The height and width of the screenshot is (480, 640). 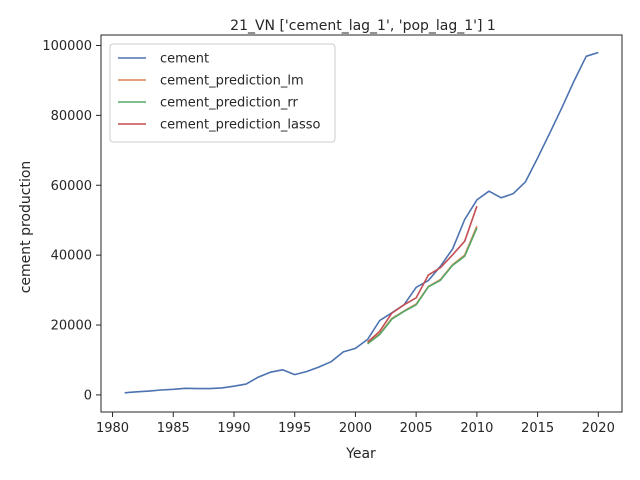 I want to click on x-axis-ticks: 1980 1985 1990 1995 2000 2005 2010 2015 2020, so click(x=355, y=424).